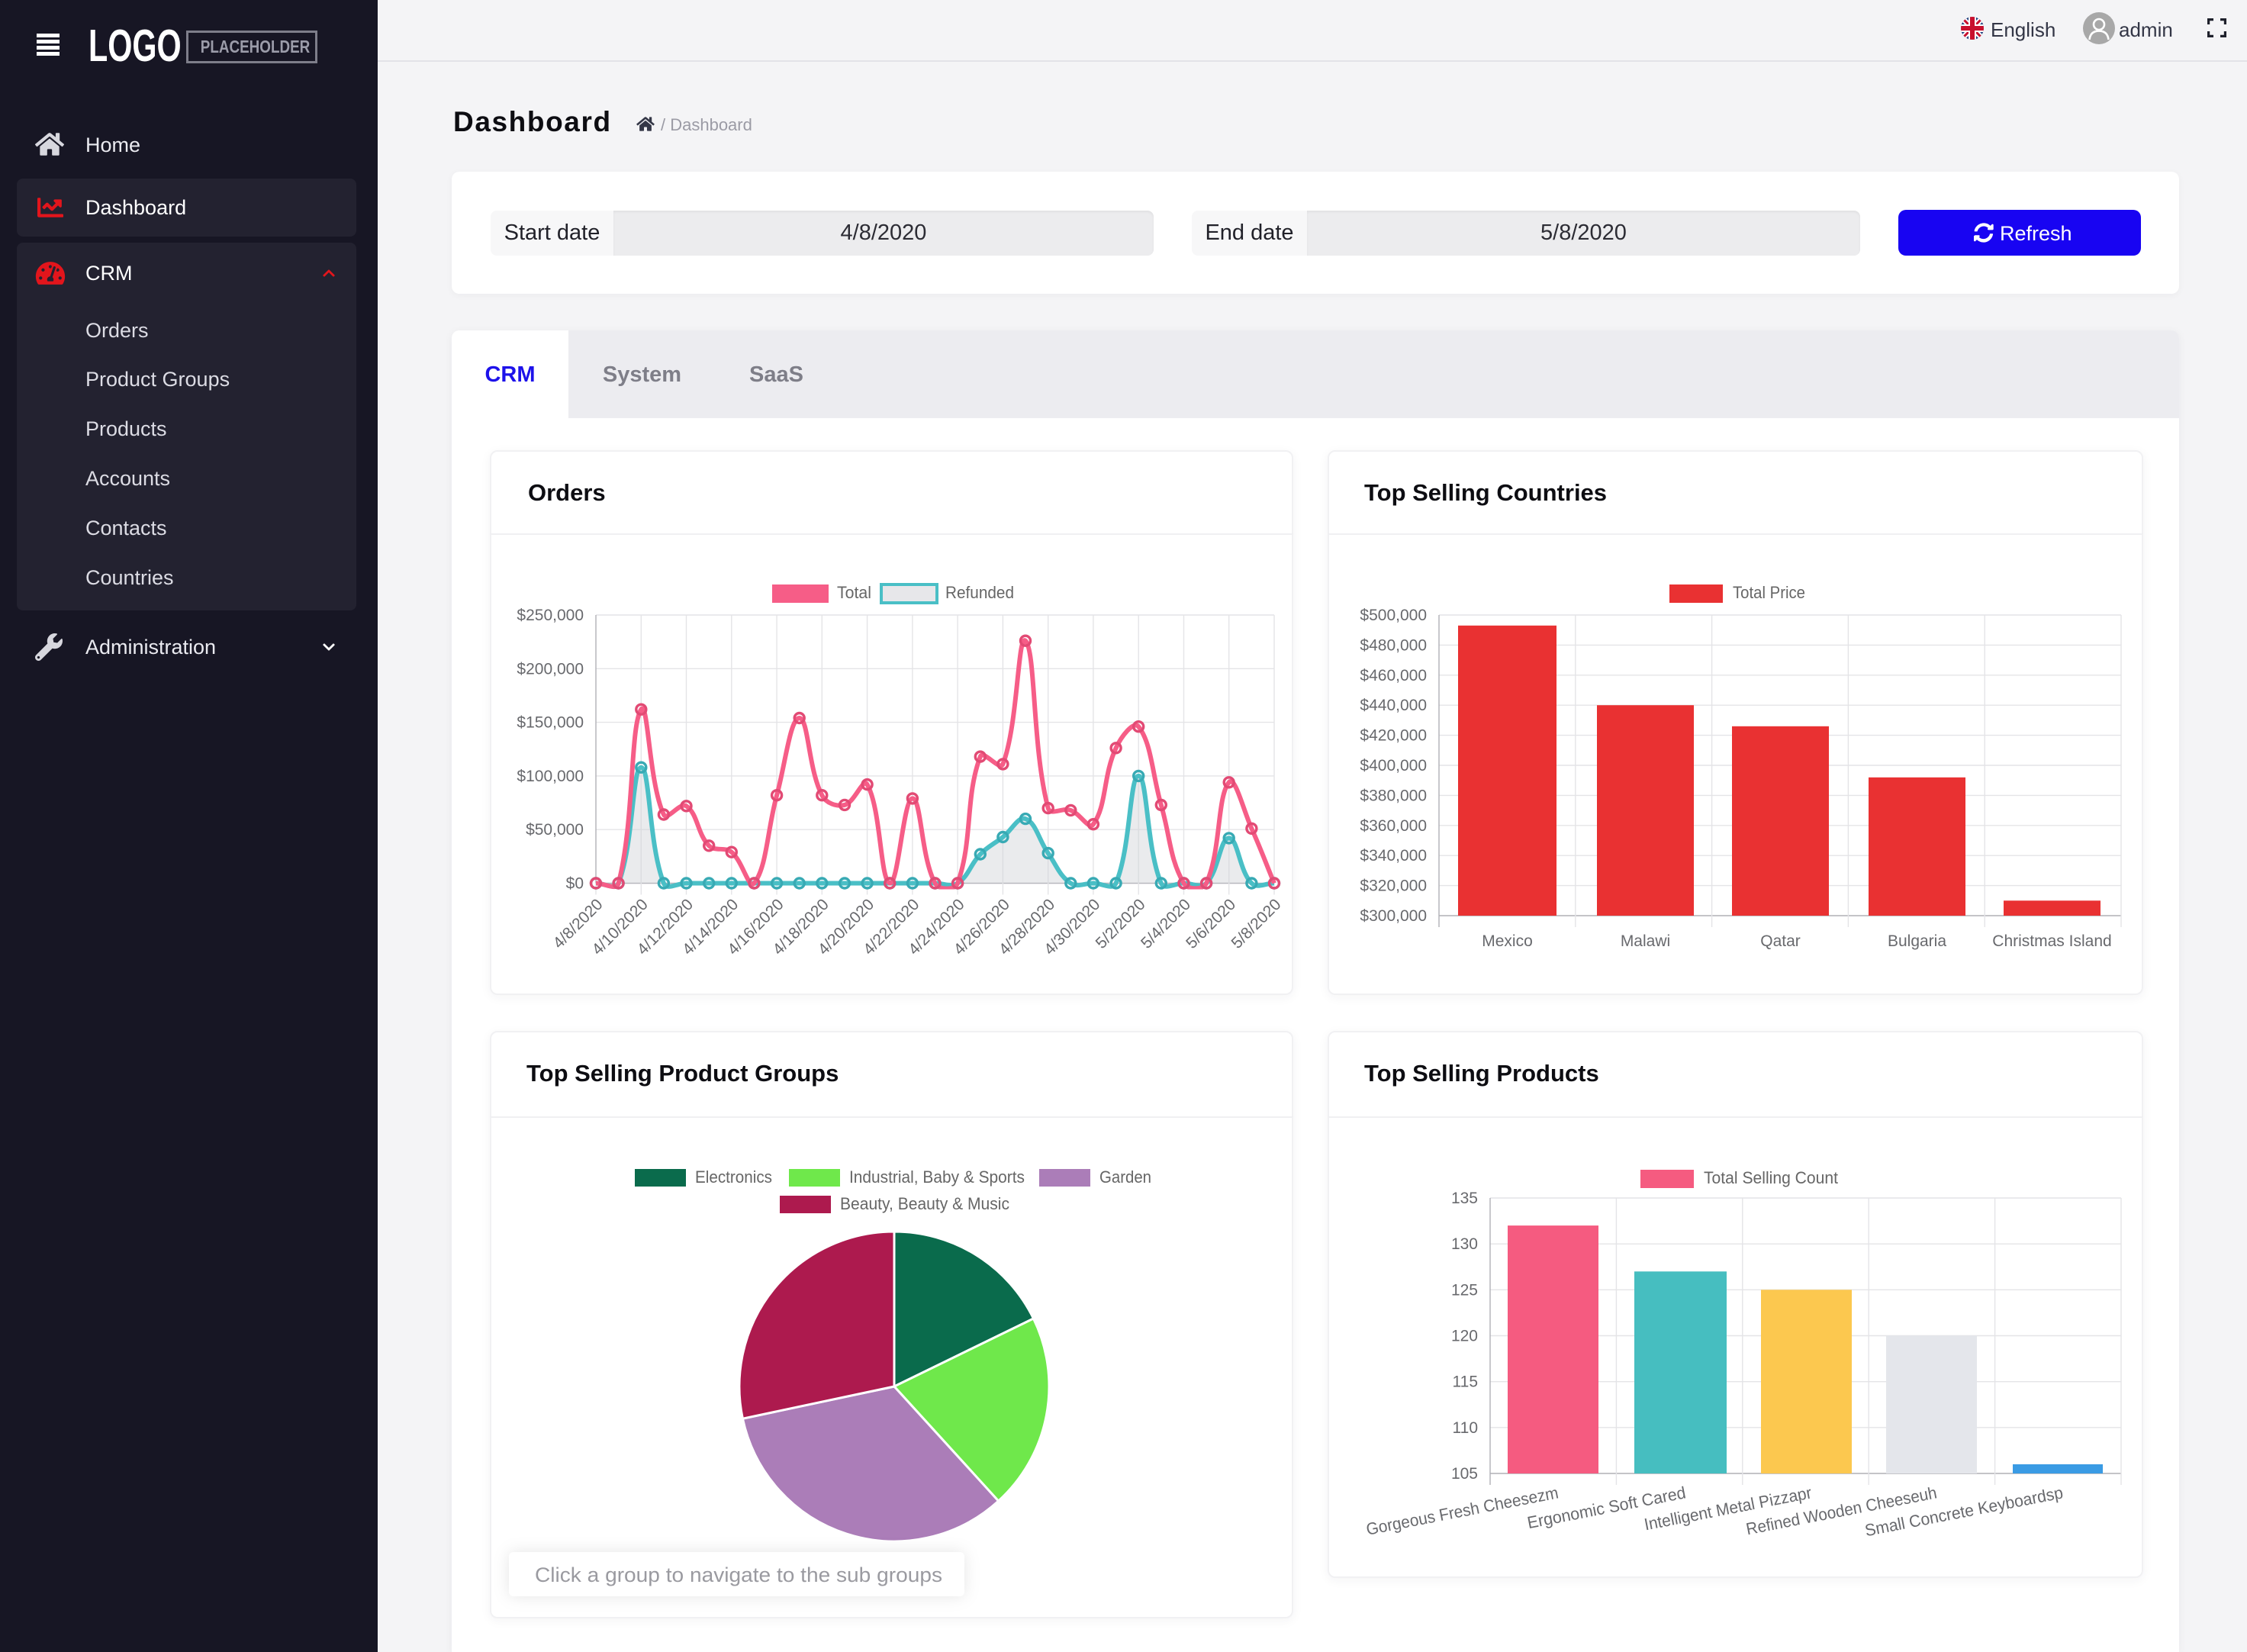  What do you see at coordinates (937, 1177) in the screenshot?
I see `svg-text: Industrial, Baby & Sports` at bounding box center [937, 1177].